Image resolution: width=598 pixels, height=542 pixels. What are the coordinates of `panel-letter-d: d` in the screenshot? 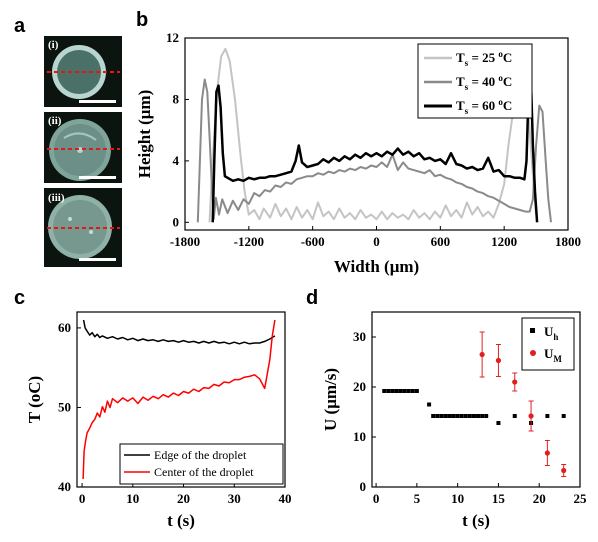 It's located at (312, 298).